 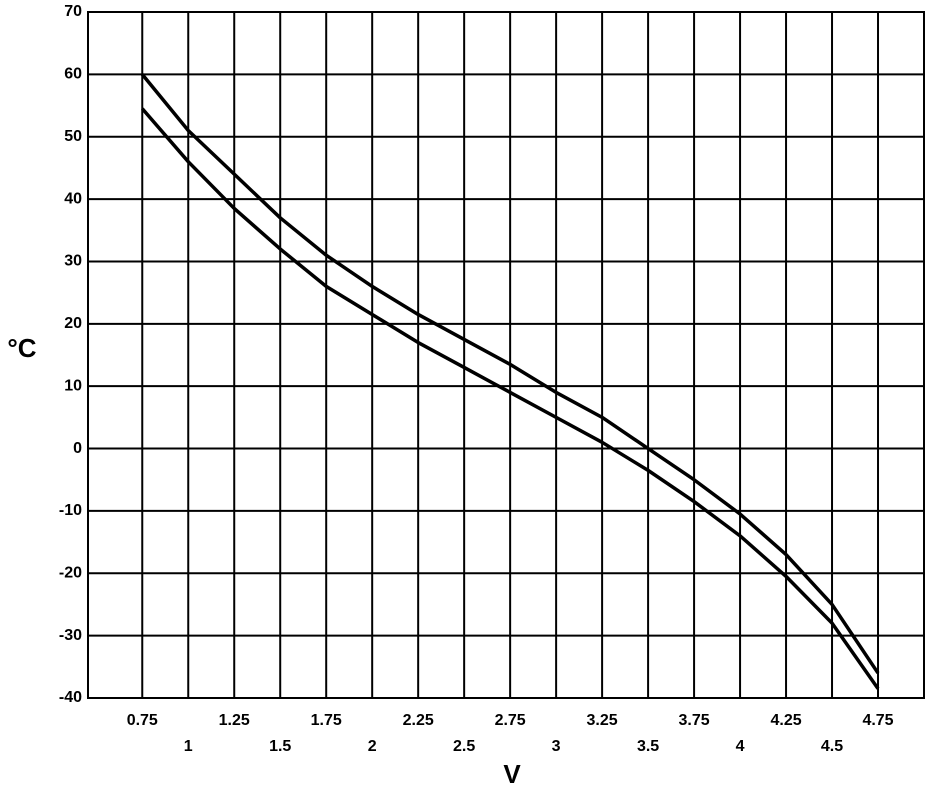 What do you see at coordinates (372, 746) in the screenshot?
I see `x-tick-label: 2` at bounding box center [372, 746].